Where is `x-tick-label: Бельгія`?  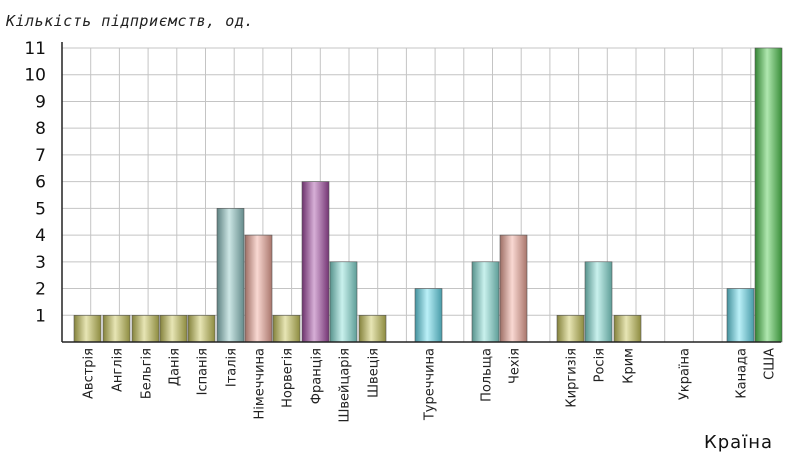
x-tick-label: Бельгія is located at coordinates (147, 373).